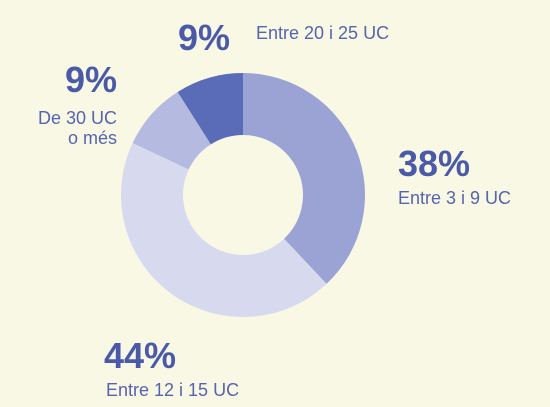 The height and width of the screenshot is (407, 550). What do you see at coordinates (323, 33) in the screenshot?
I see `category-label: Entre 20 i 25 UC` at bounding box center [323, 33].